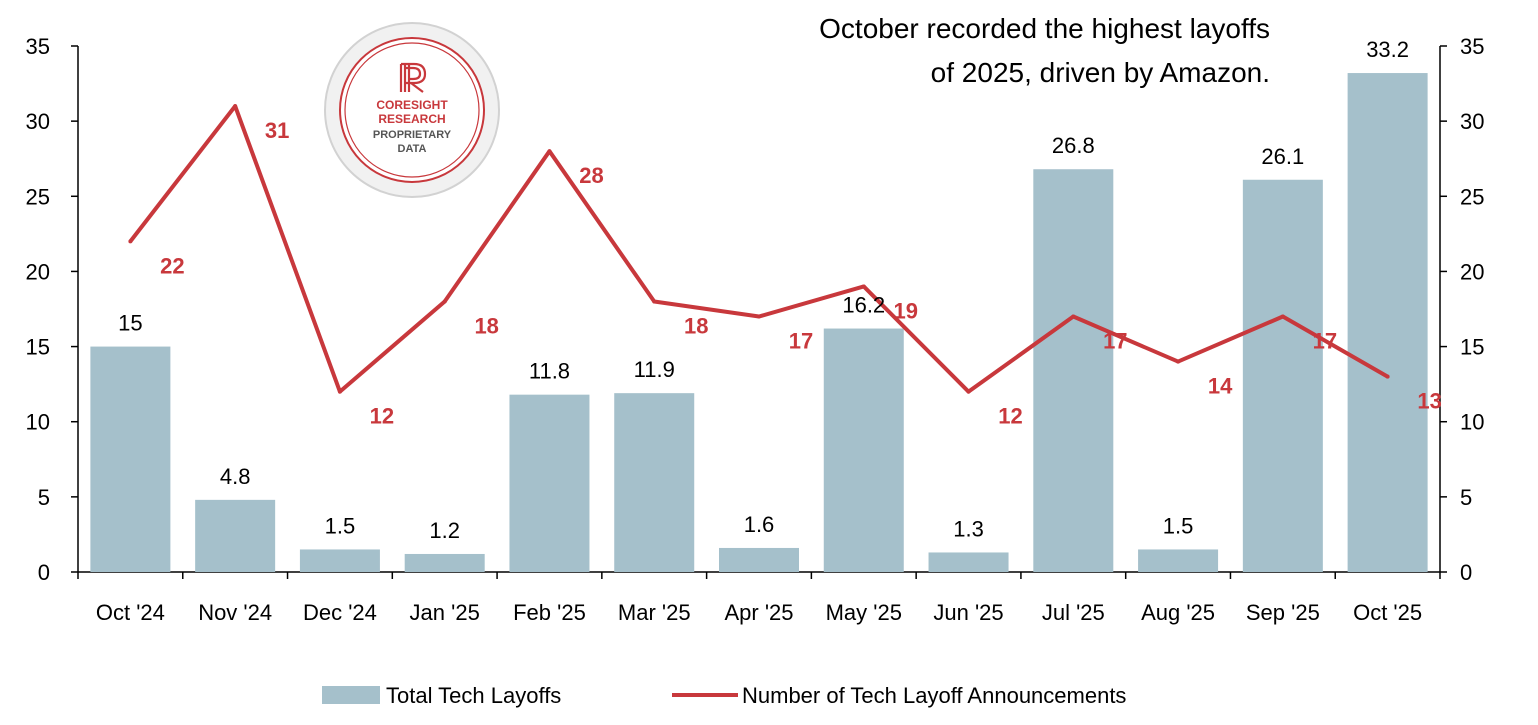 The image size is (1538, 725). What do you see at coordinates (38, 196) in the screenshot?
I see `y-left-tick-label: 25` at bounding box center [38, 196].